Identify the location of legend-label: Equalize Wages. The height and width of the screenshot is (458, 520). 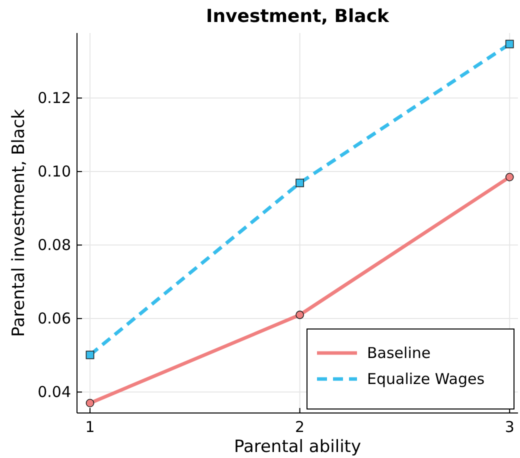
(426, 379).